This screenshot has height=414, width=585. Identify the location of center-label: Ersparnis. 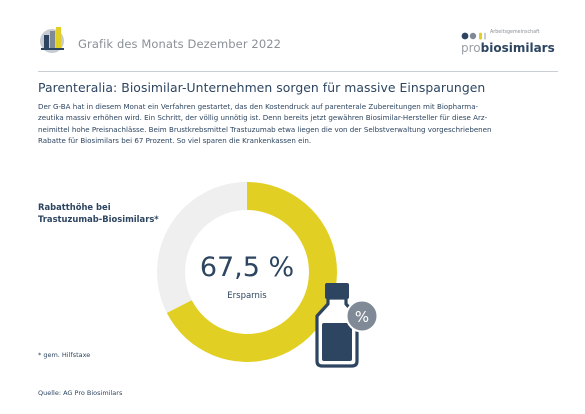
(247, 296).